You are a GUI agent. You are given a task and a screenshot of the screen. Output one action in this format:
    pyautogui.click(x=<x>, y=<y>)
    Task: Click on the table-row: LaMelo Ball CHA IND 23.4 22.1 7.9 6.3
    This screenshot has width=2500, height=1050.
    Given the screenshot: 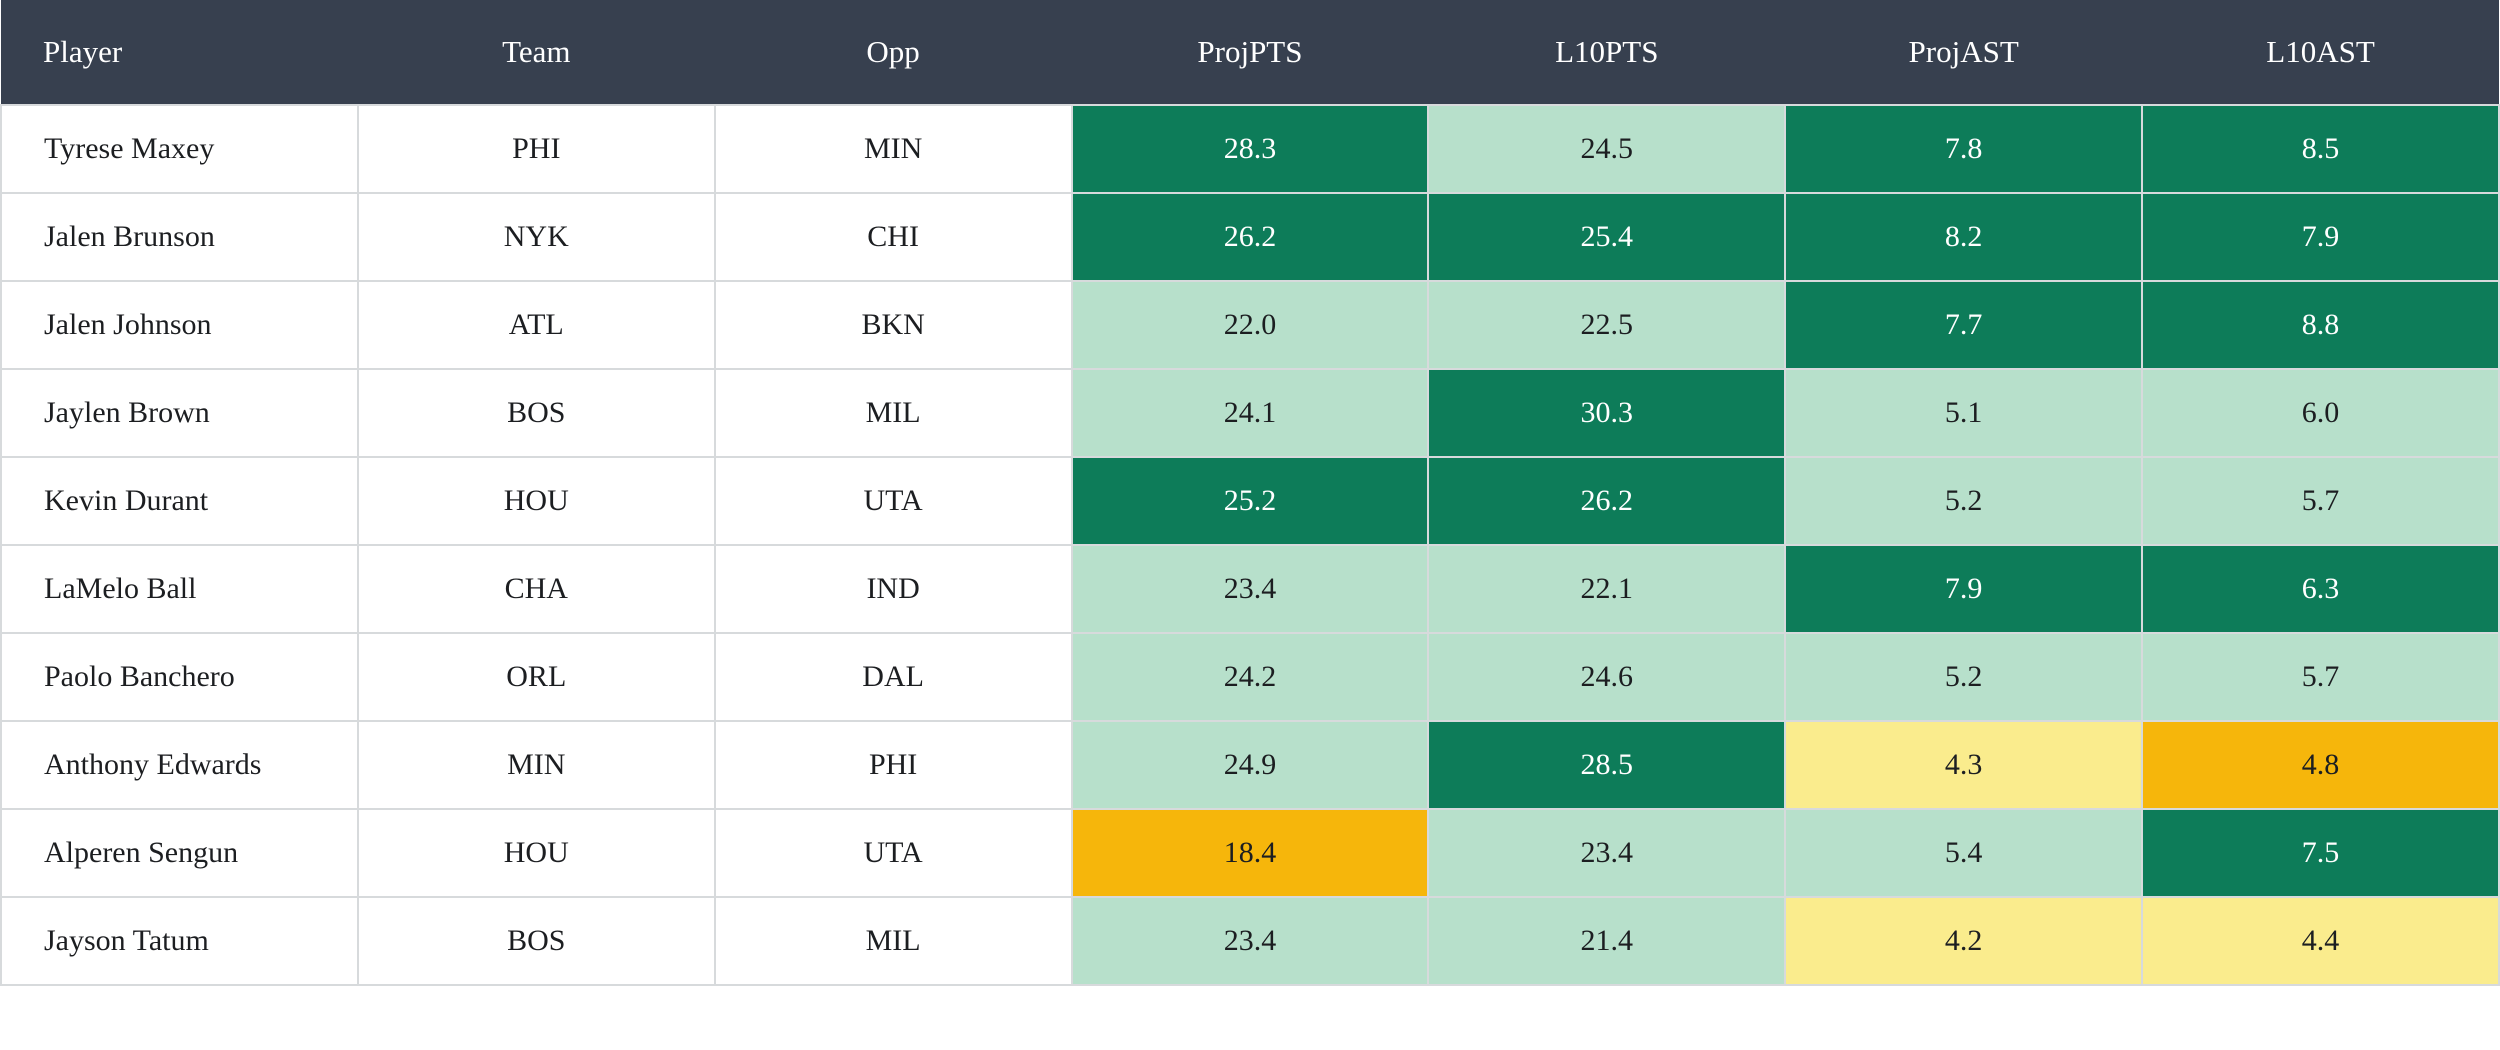 What is the action you would take?
    pyautogui.click(x=1250, y=589)
    